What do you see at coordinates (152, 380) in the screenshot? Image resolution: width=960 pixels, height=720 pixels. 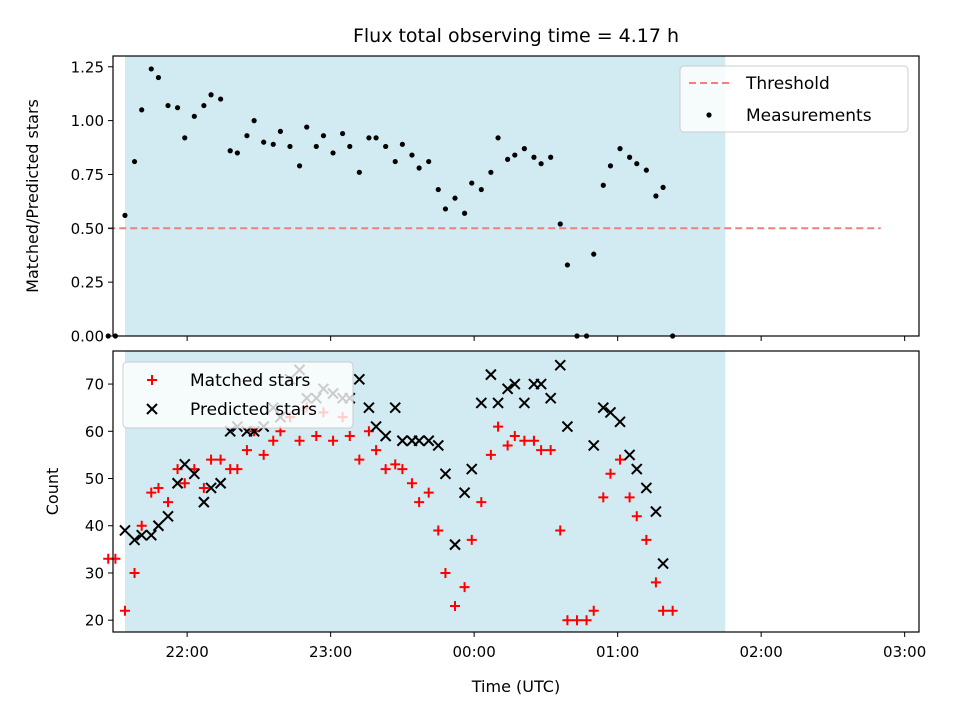 I see `legend-matched-swatch` at bounding box center [152, 380].